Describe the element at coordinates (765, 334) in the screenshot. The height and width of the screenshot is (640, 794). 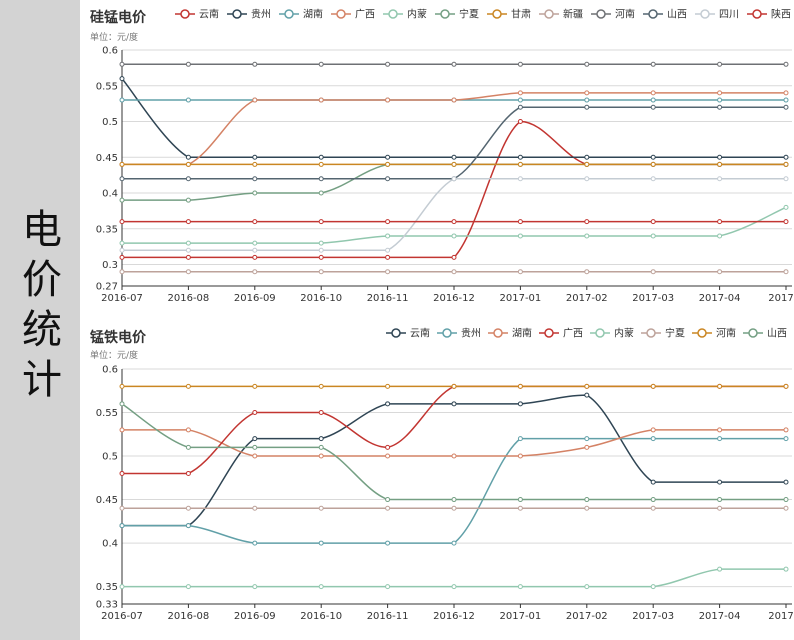
I see `chart2-legend-item-8: 山西` at that location.